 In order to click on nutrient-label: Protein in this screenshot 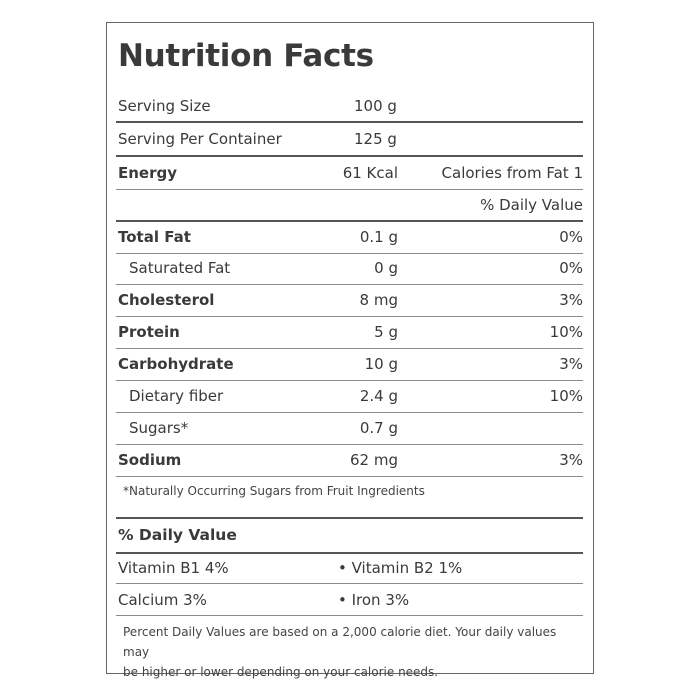, I will do `click(149, 332)`.